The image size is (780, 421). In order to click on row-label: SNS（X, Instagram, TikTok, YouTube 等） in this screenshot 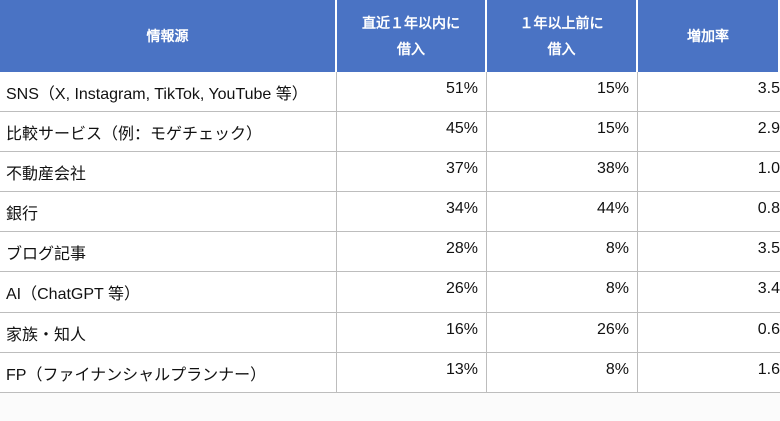, I will do `click(168, 92)`.